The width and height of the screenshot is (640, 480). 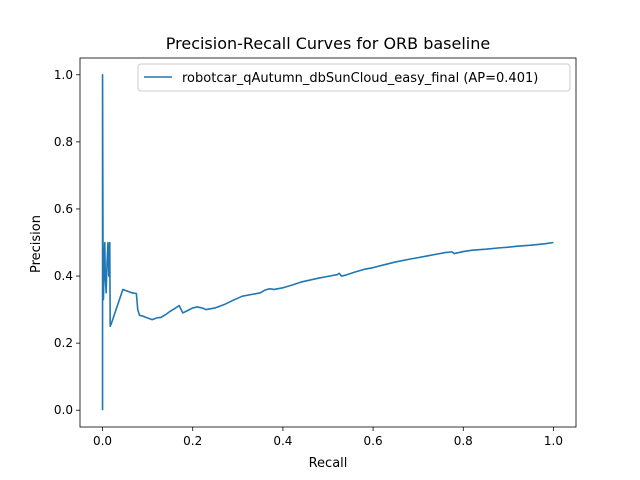 I want to click on y-axis-label: Precision, so click(x=36, y=244).